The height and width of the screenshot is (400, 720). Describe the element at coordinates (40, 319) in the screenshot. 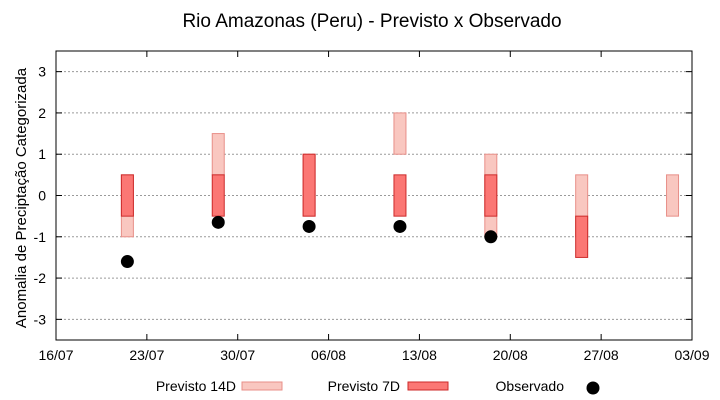

I see `y-tick-label: -3` at that location.